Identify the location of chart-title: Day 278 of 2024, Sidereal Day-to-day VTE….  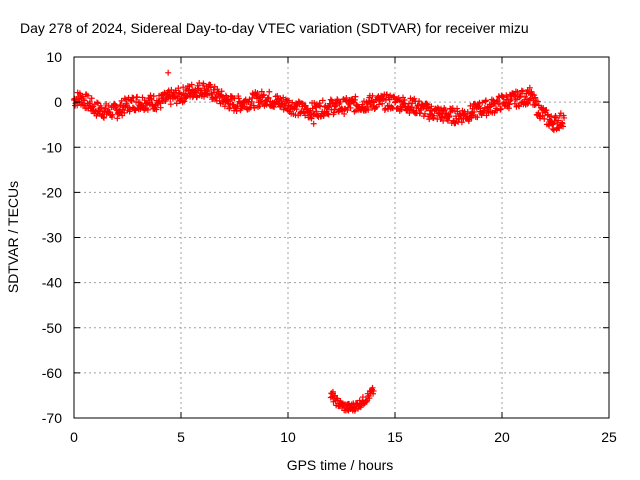
(274, 28).